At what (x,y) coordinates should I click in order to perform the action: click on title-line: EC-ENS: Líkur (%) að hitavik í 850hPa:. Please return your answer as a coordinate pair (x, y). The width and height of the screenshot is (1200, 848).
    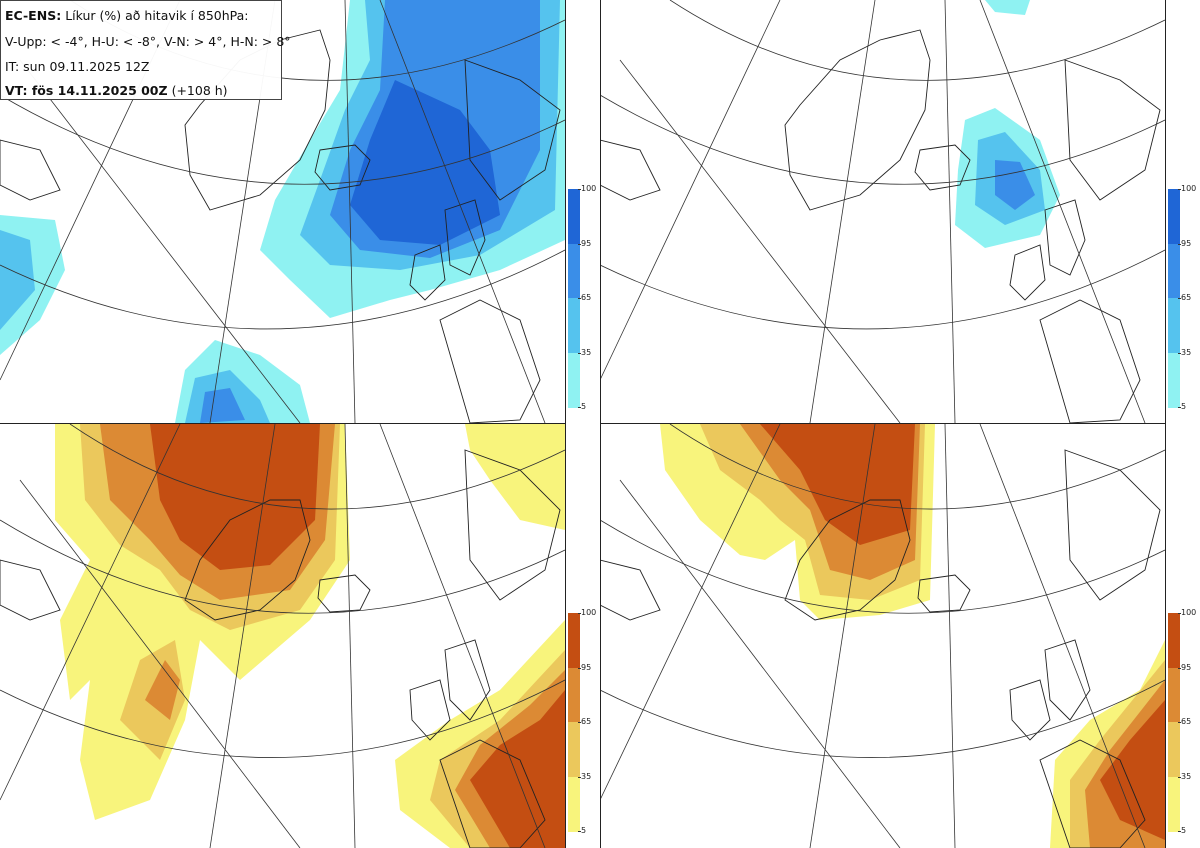
    Looking at the image, I should click on (127, 15).